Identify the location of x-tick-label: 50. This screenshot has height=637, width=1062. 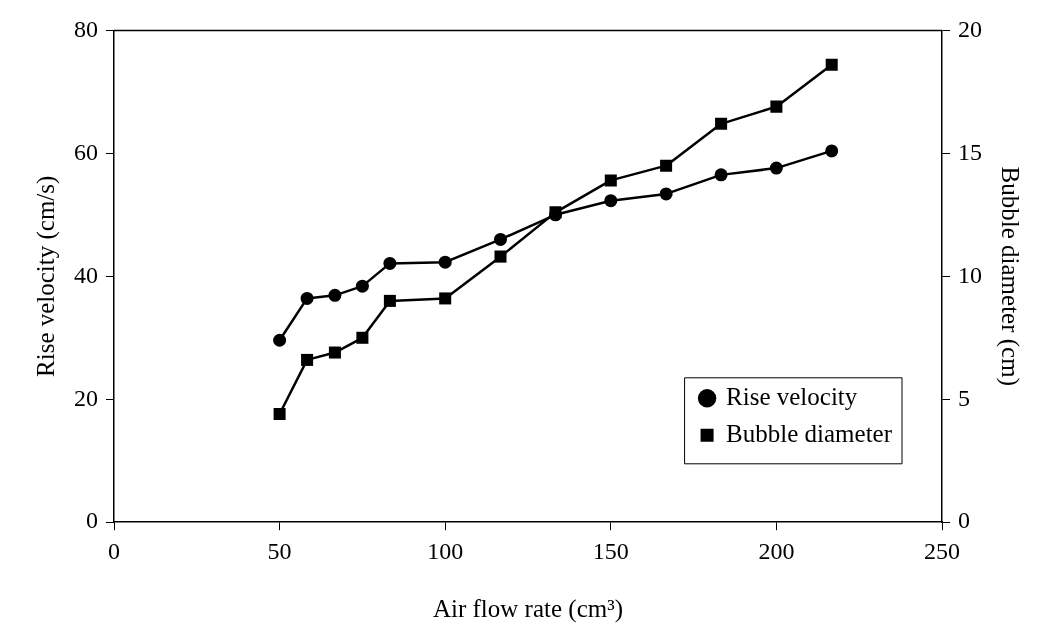
(279, 550).